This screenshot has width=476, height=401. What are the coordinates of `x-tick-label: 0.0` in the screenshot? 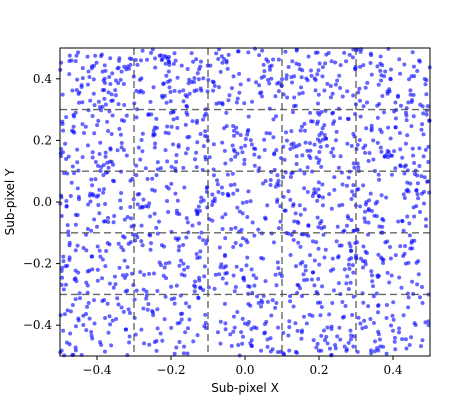 It's located at (244, 370).